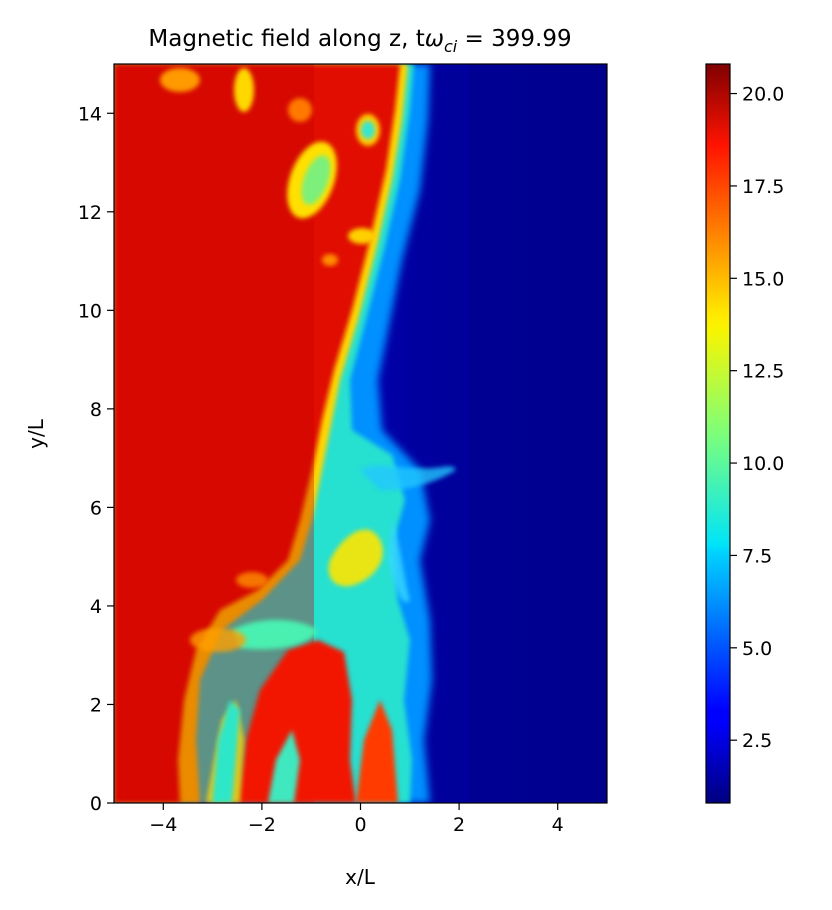 The image size is (832, 910). I want to click on y-tick-label: 0, so click(96, 804).